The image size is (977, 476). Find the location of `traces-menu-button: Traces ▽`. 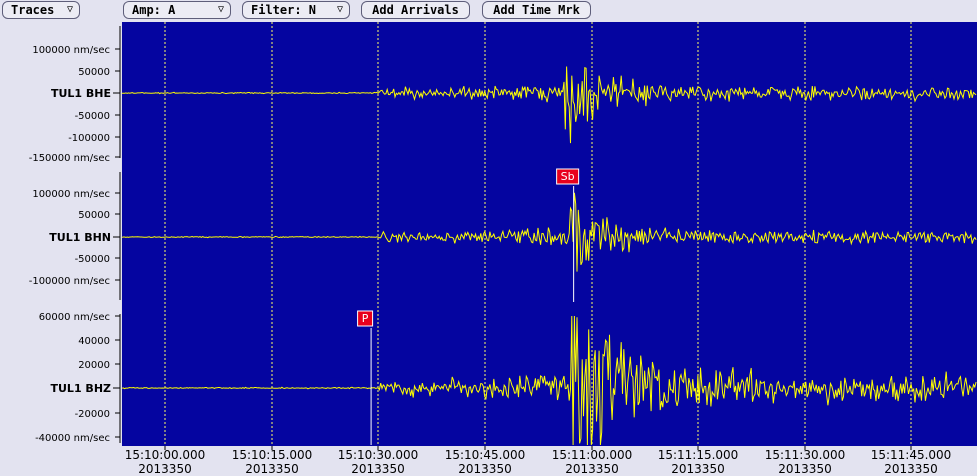

traces-menu-button: Traces ▽ is located at coordinates (41, 10).